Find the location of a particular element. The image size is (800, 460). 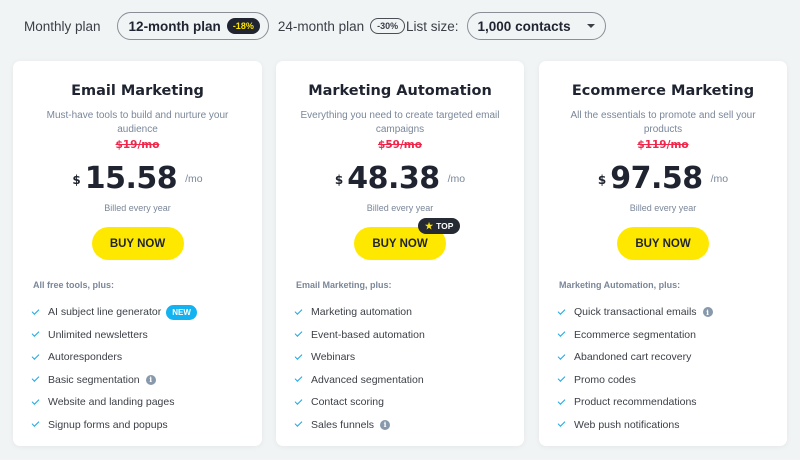

feature-item: Contact scoring is located at coordinates (359, 402).